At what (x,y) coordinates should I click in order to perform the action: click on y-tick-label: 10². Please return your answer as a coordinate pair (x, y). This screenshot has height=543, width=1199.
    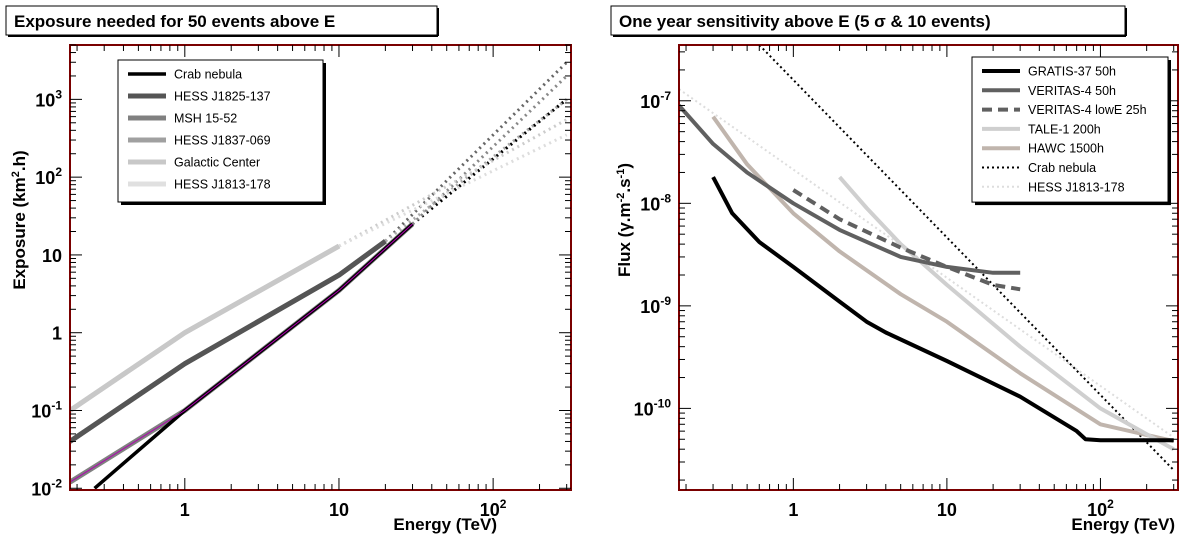
    Looking at the image, I should click on (48, 176).